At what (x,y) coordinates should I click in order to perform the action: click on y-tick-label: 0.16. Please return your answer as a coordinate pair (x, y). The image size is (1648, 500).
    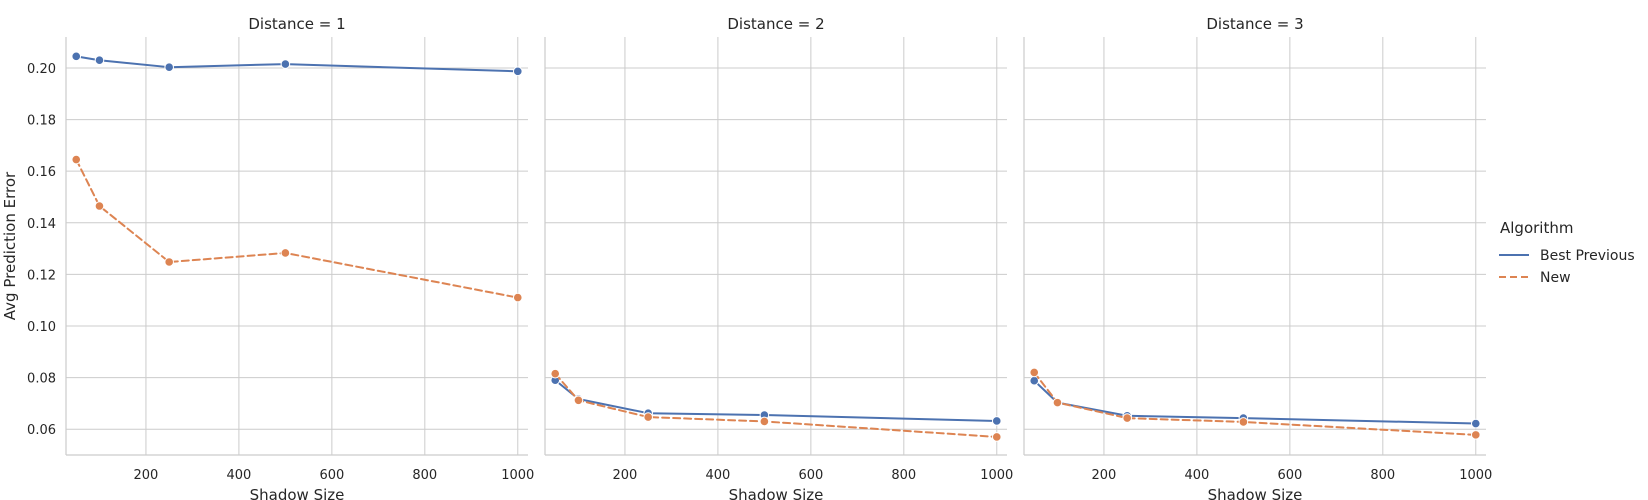
    Looking at the image, I should click on (41, 172).